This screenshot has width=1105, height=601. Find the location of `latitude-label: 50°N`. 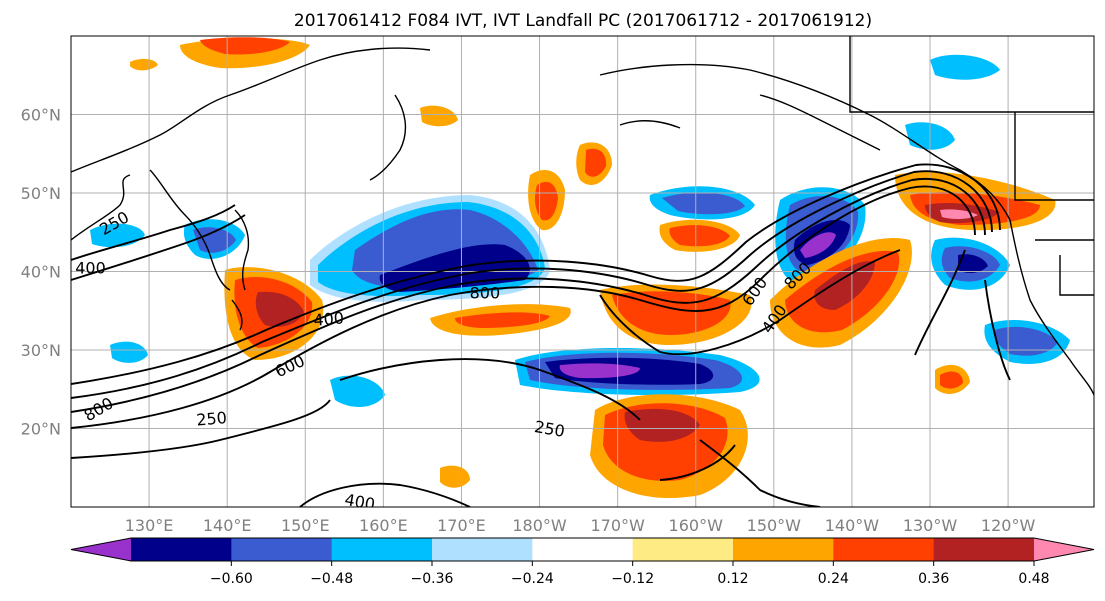

latitude-label: 50°N is located at coordinates (41, 193).